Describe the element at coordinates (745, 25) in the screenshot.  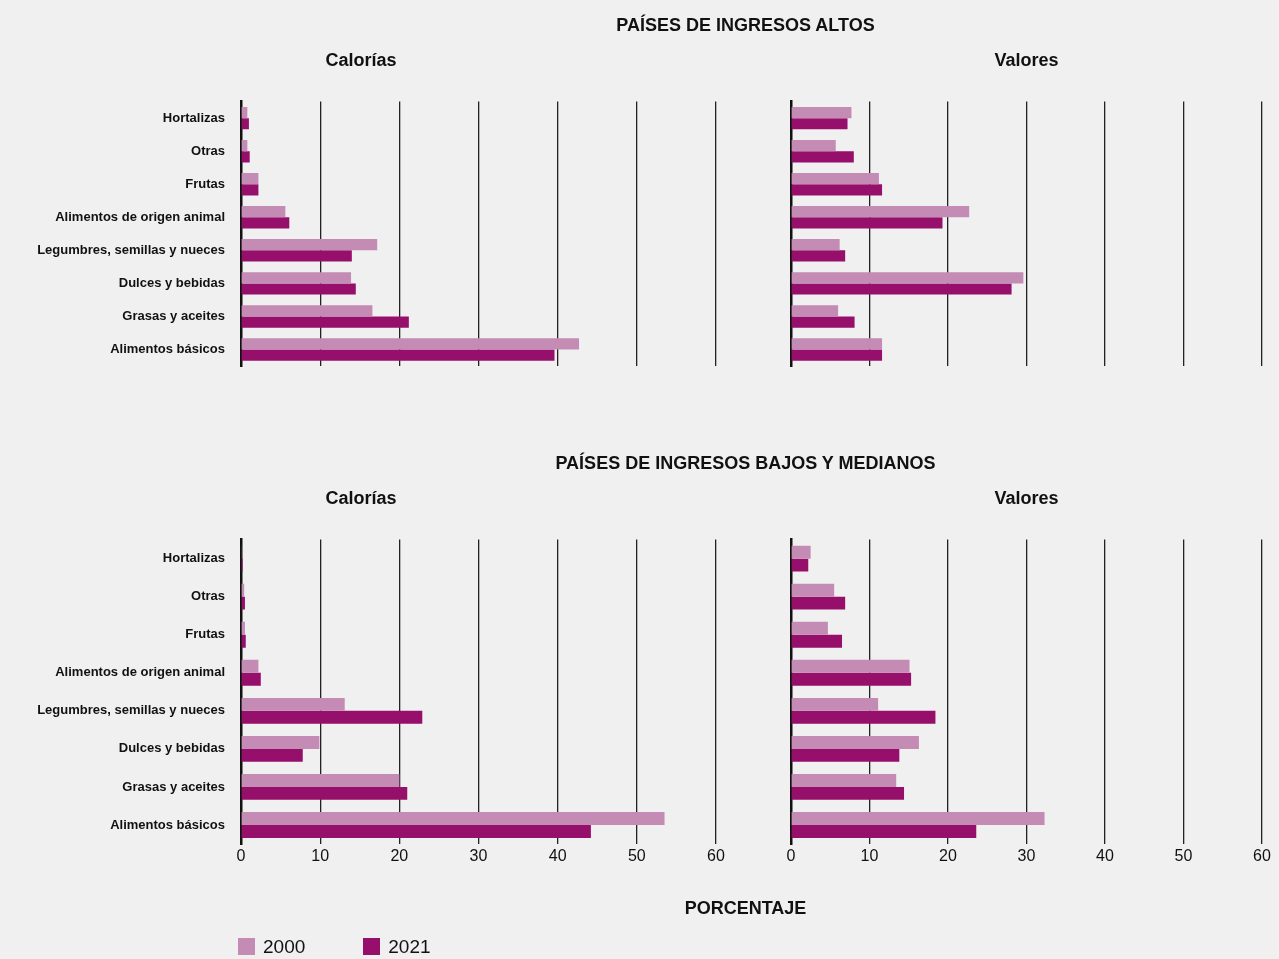
I see `text: PAÍSES DE INGRESOS ALTOS` at that location.